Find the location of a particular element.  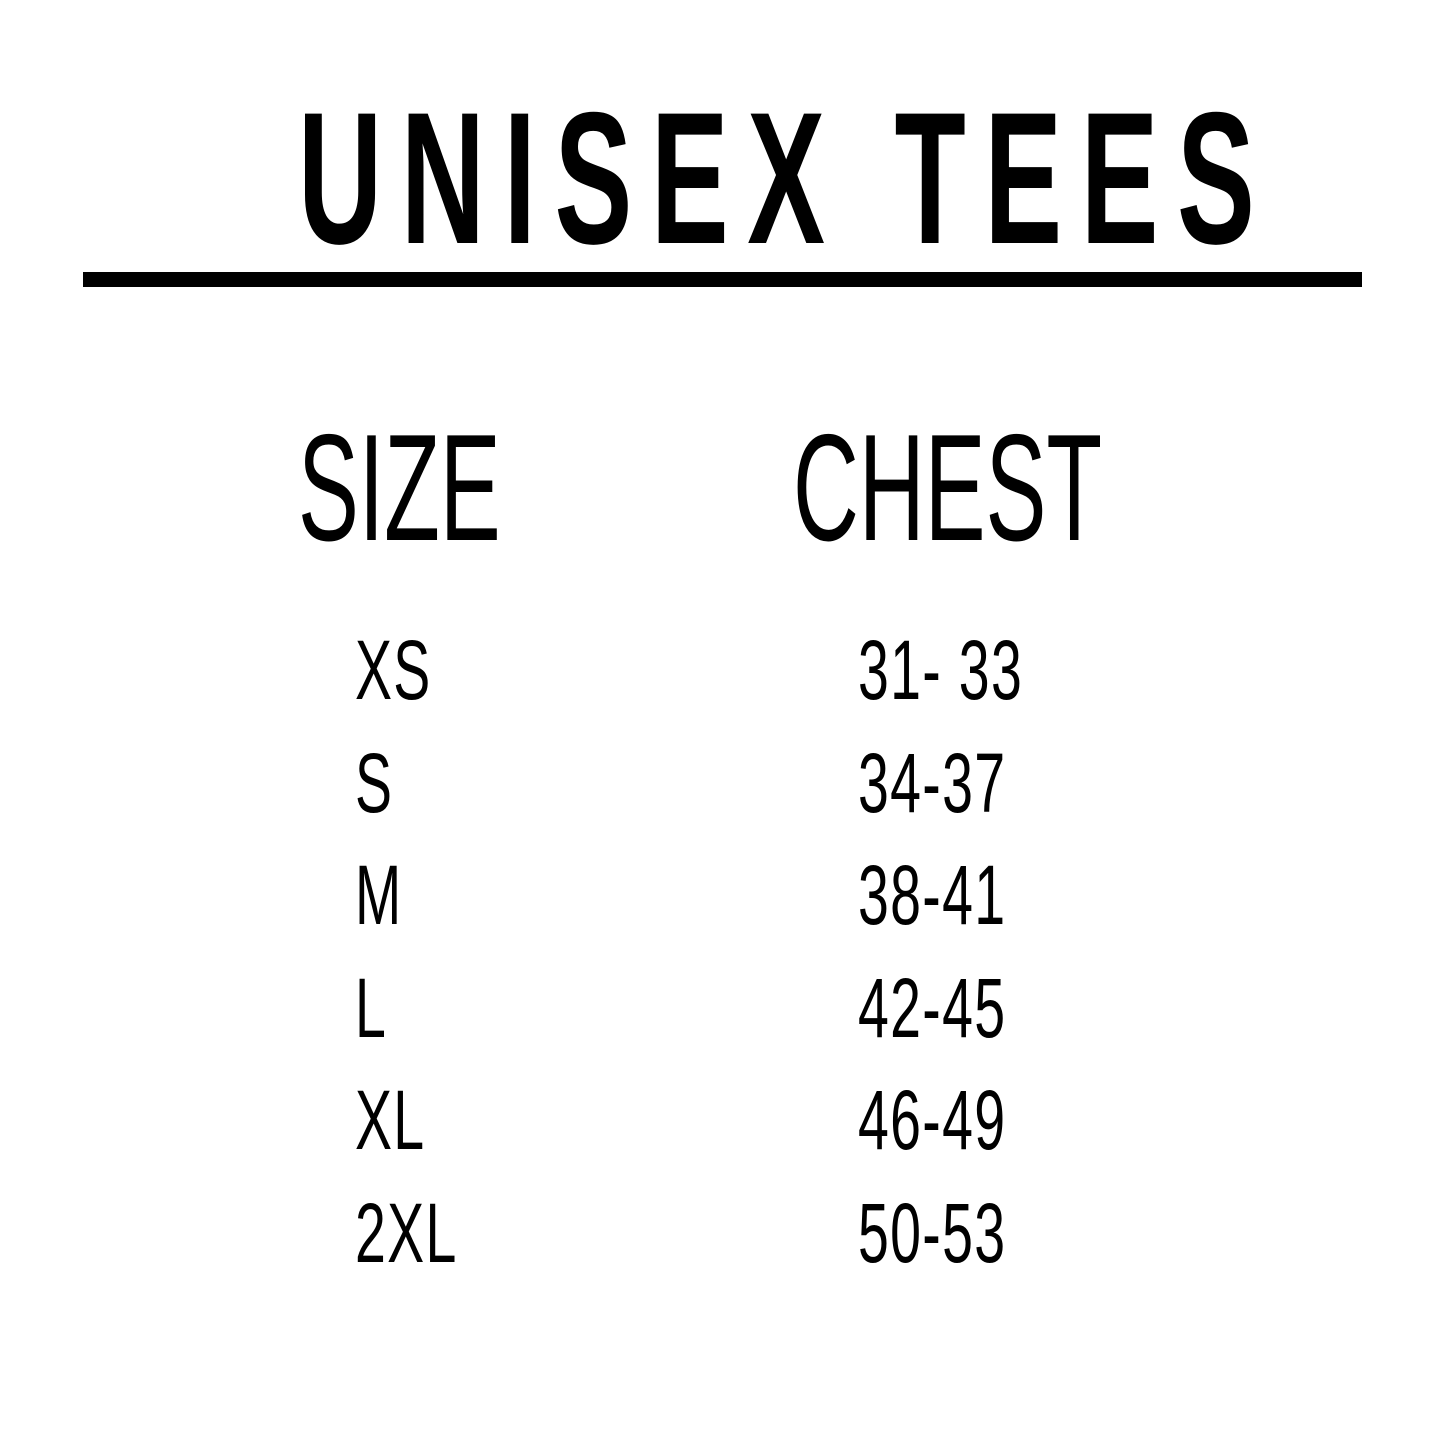

size-cell: XS is located at coordinates (393, 670).